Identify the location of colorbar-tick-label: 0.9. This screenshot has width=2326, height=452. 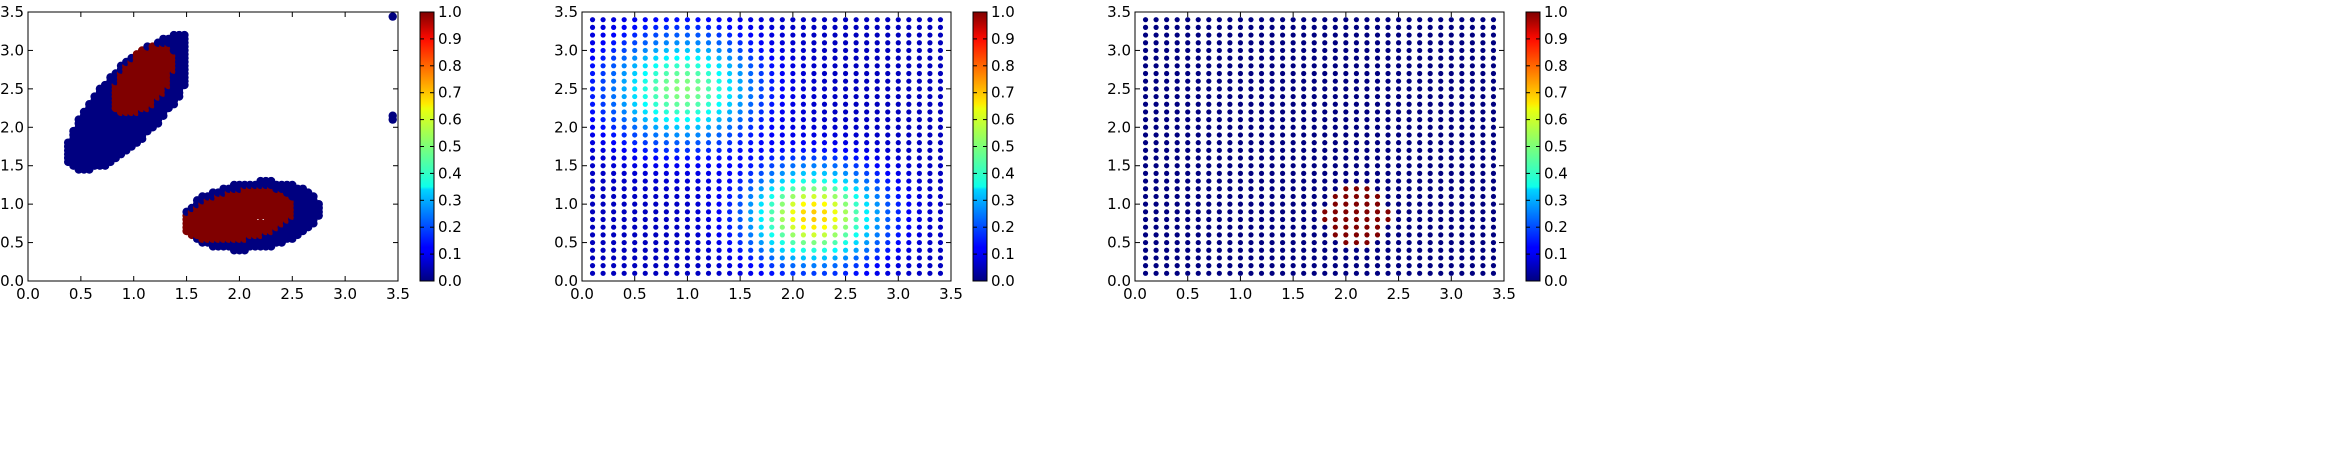
(1003, 39).